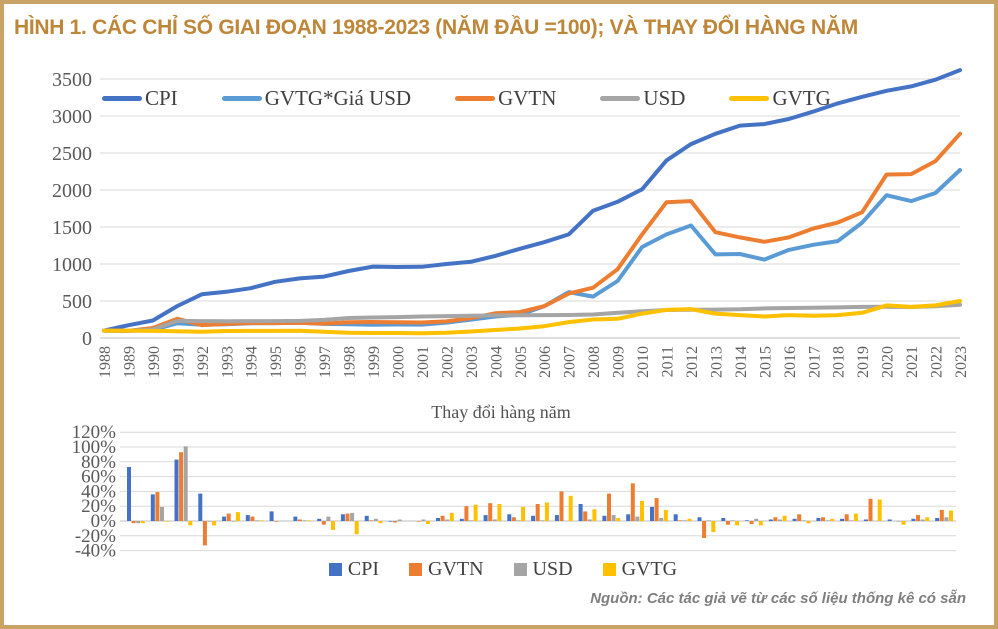 The height and width of the screenshot is (629, 998). I want to click on bar-gvtn-1993, so click(228, 517).